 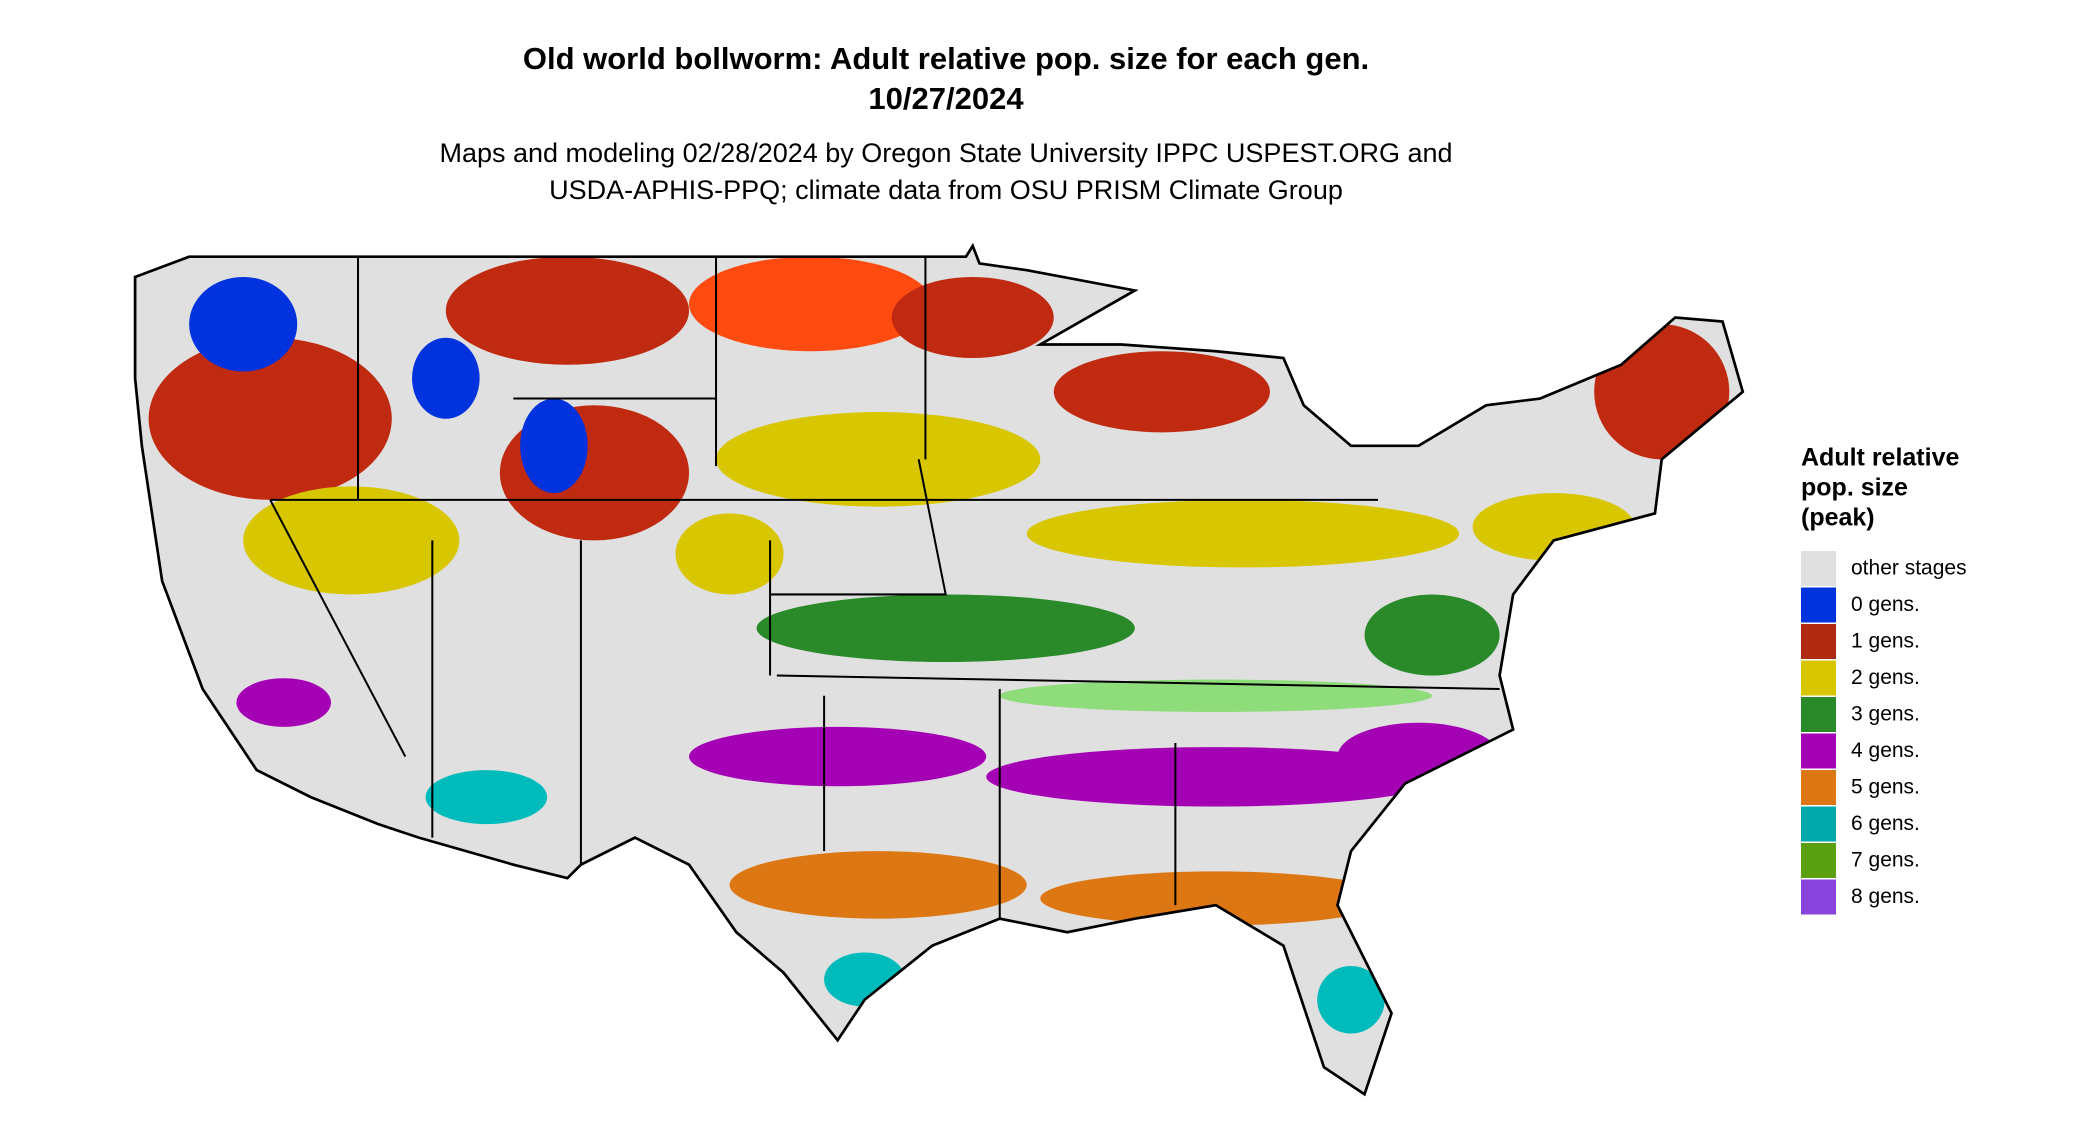 What do you see at coordinates (946, 98) in the screenshot?
I see `date: 10/27/2024` at bounding box center [946, 98].